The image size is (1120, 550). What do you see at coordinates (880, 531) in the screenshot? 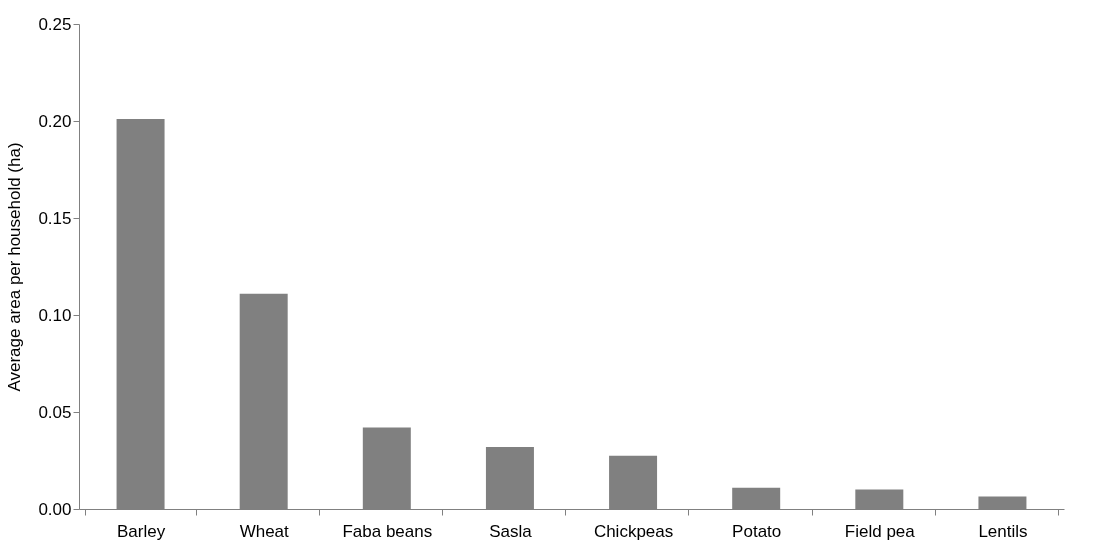
I see `x-tick-label: Field pea` at bounding box center [880, 531].